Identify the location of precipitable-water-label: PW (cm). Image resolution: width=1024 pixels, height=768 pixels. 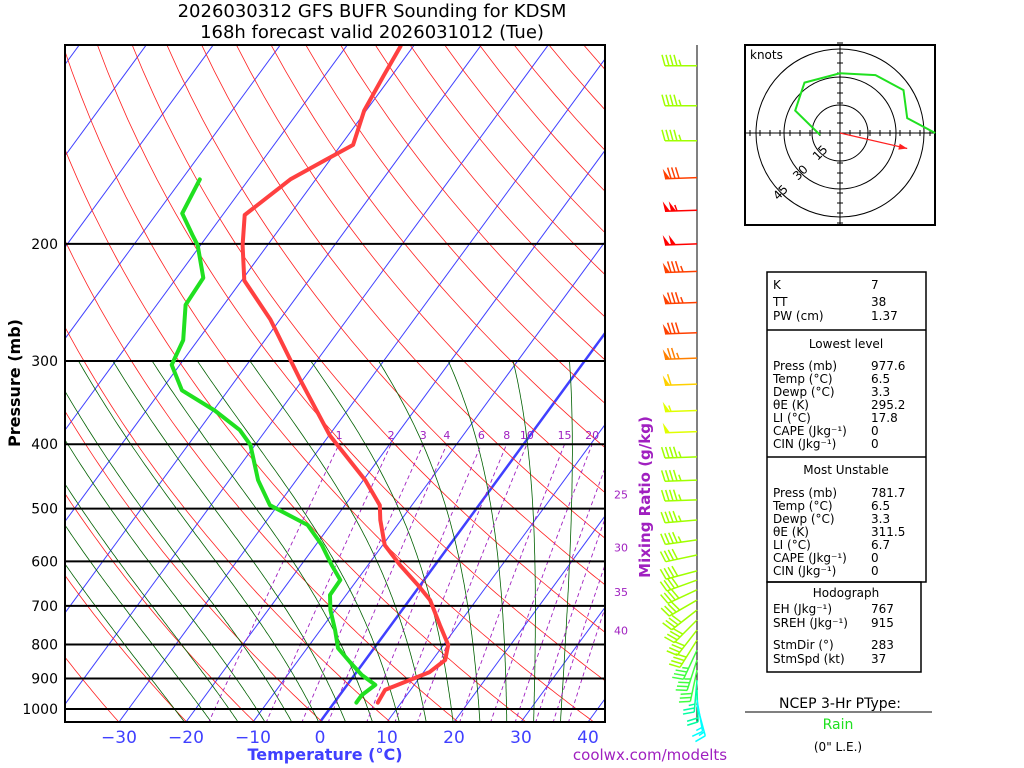
(798, 316).